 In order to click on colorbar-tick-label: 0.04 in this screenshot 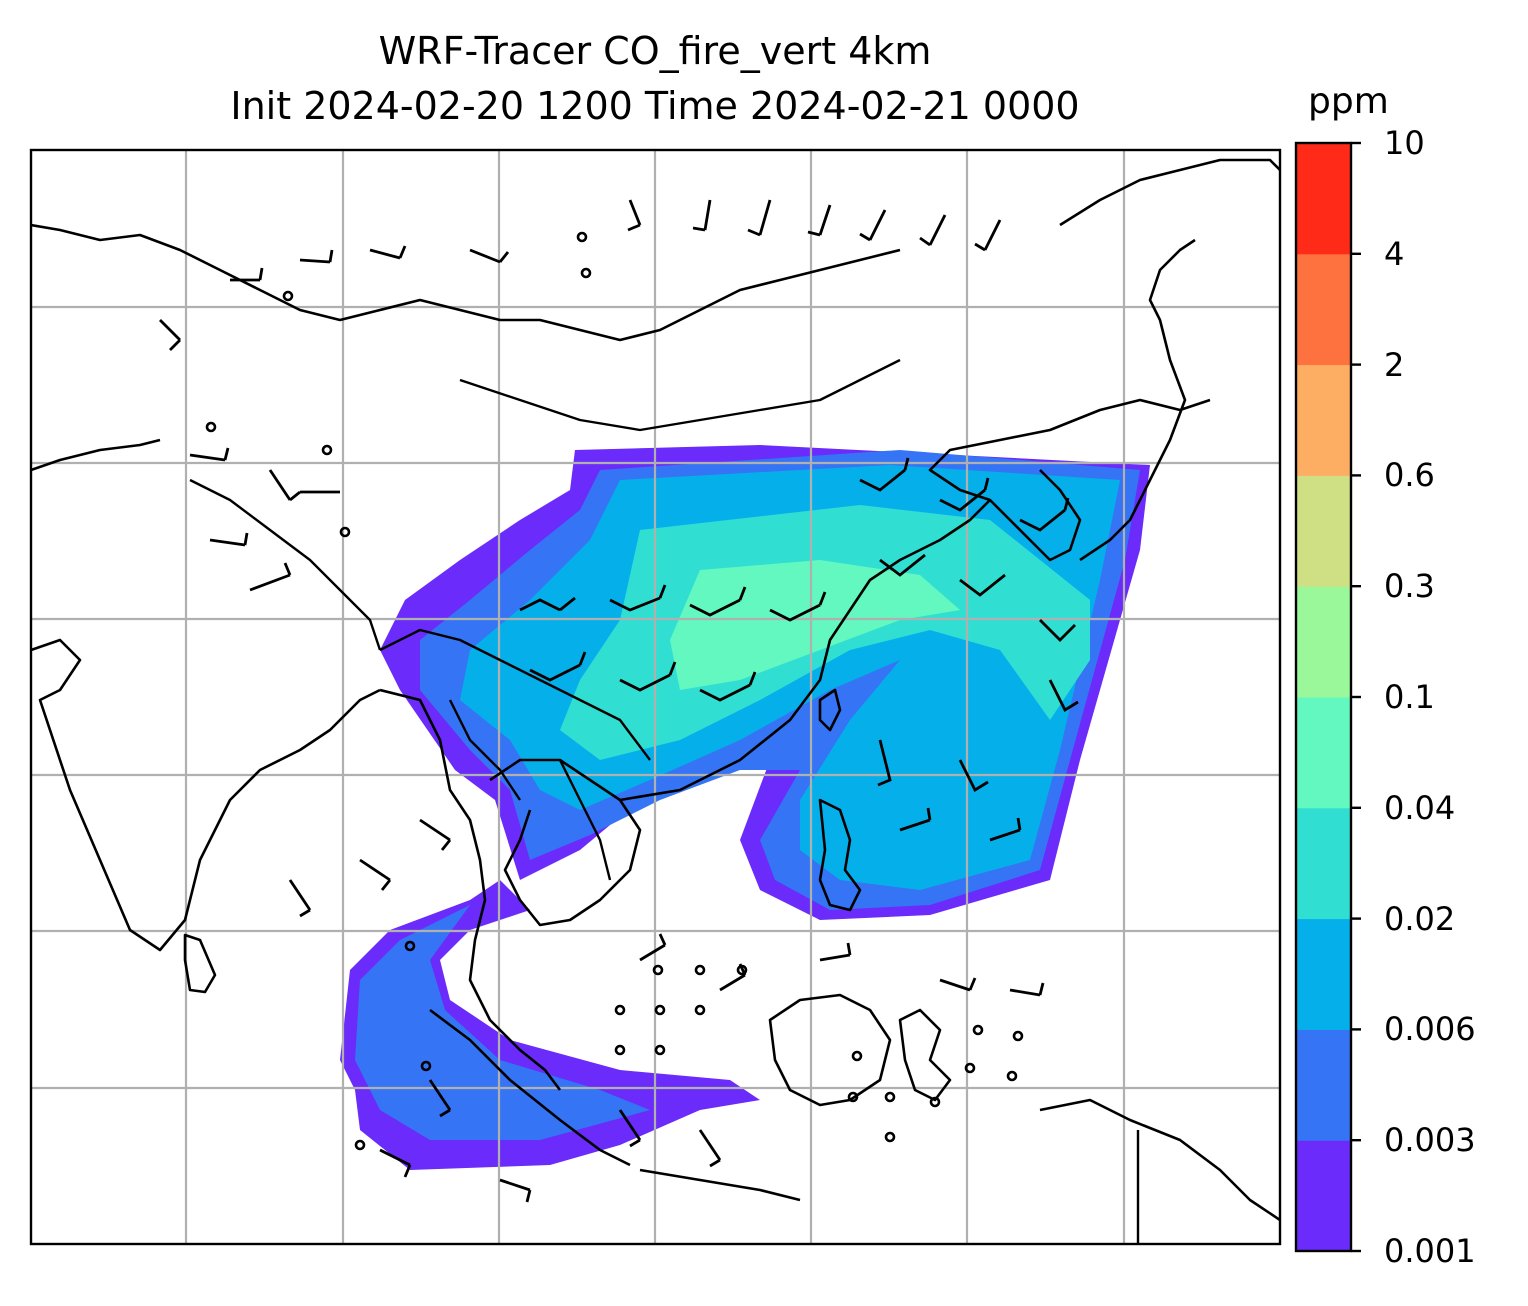, I will do `click(1420, 807)`.